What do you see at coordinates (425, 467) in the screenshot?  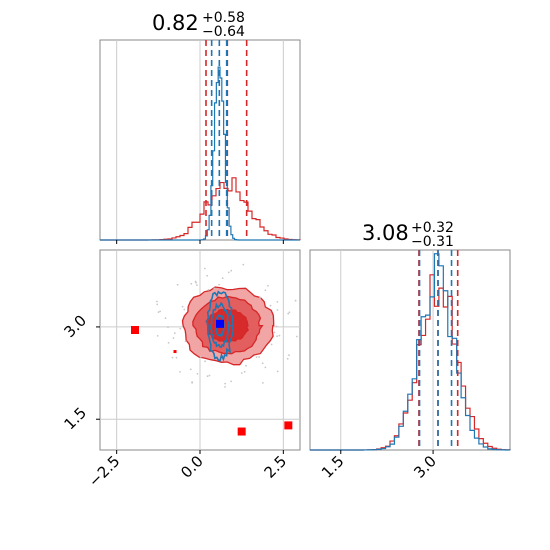 I see `tick-label-p2-1: 3.0` at bounding box center [425, 467].